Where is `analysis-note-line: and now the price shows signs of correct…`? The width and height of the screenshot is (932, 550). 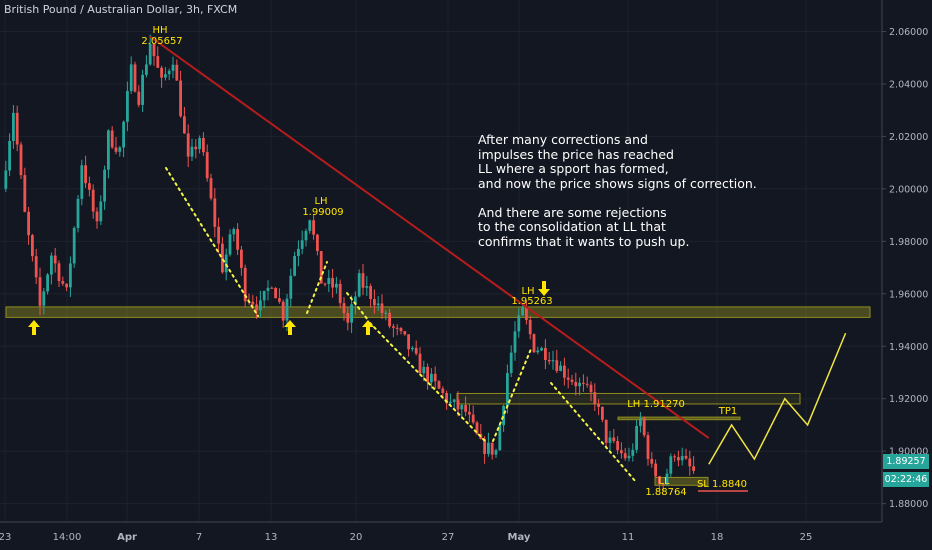
analysis-note-line: and now the price shows signs of correct… is located at coordinates (617, 183).